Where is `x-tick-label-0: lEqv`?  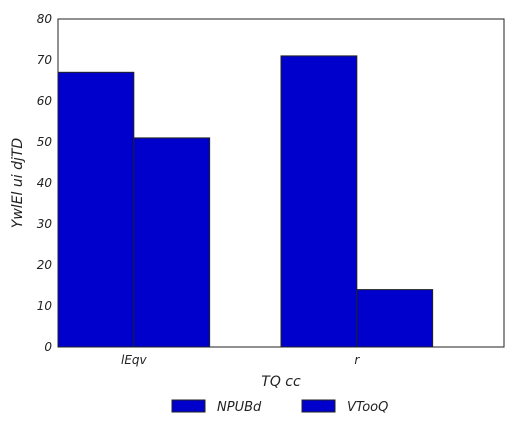 x-tick-label-0: lEqv is located at coordinates (134, 360).